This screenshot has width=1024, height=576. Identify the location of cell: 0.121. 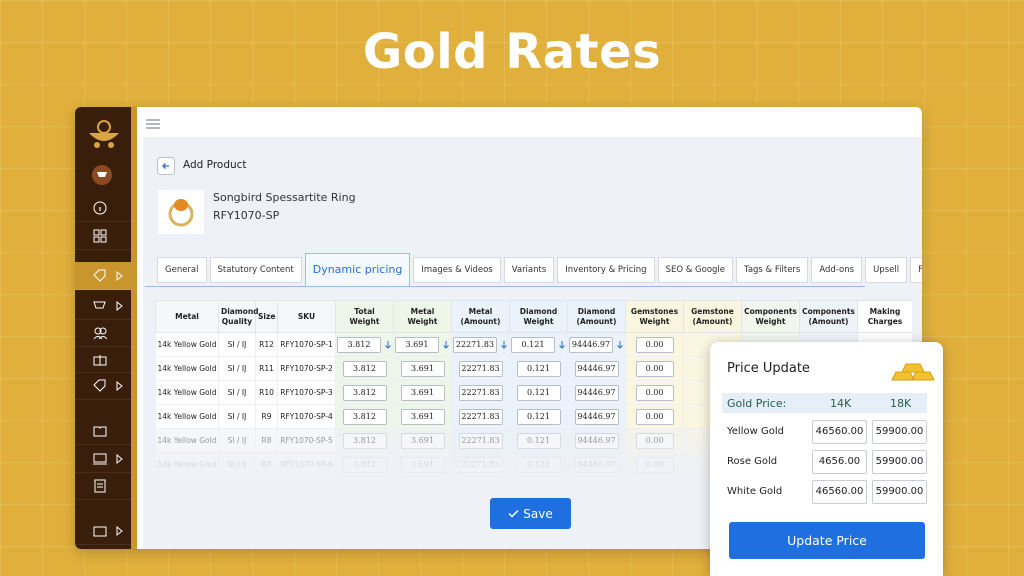
(538, 416).